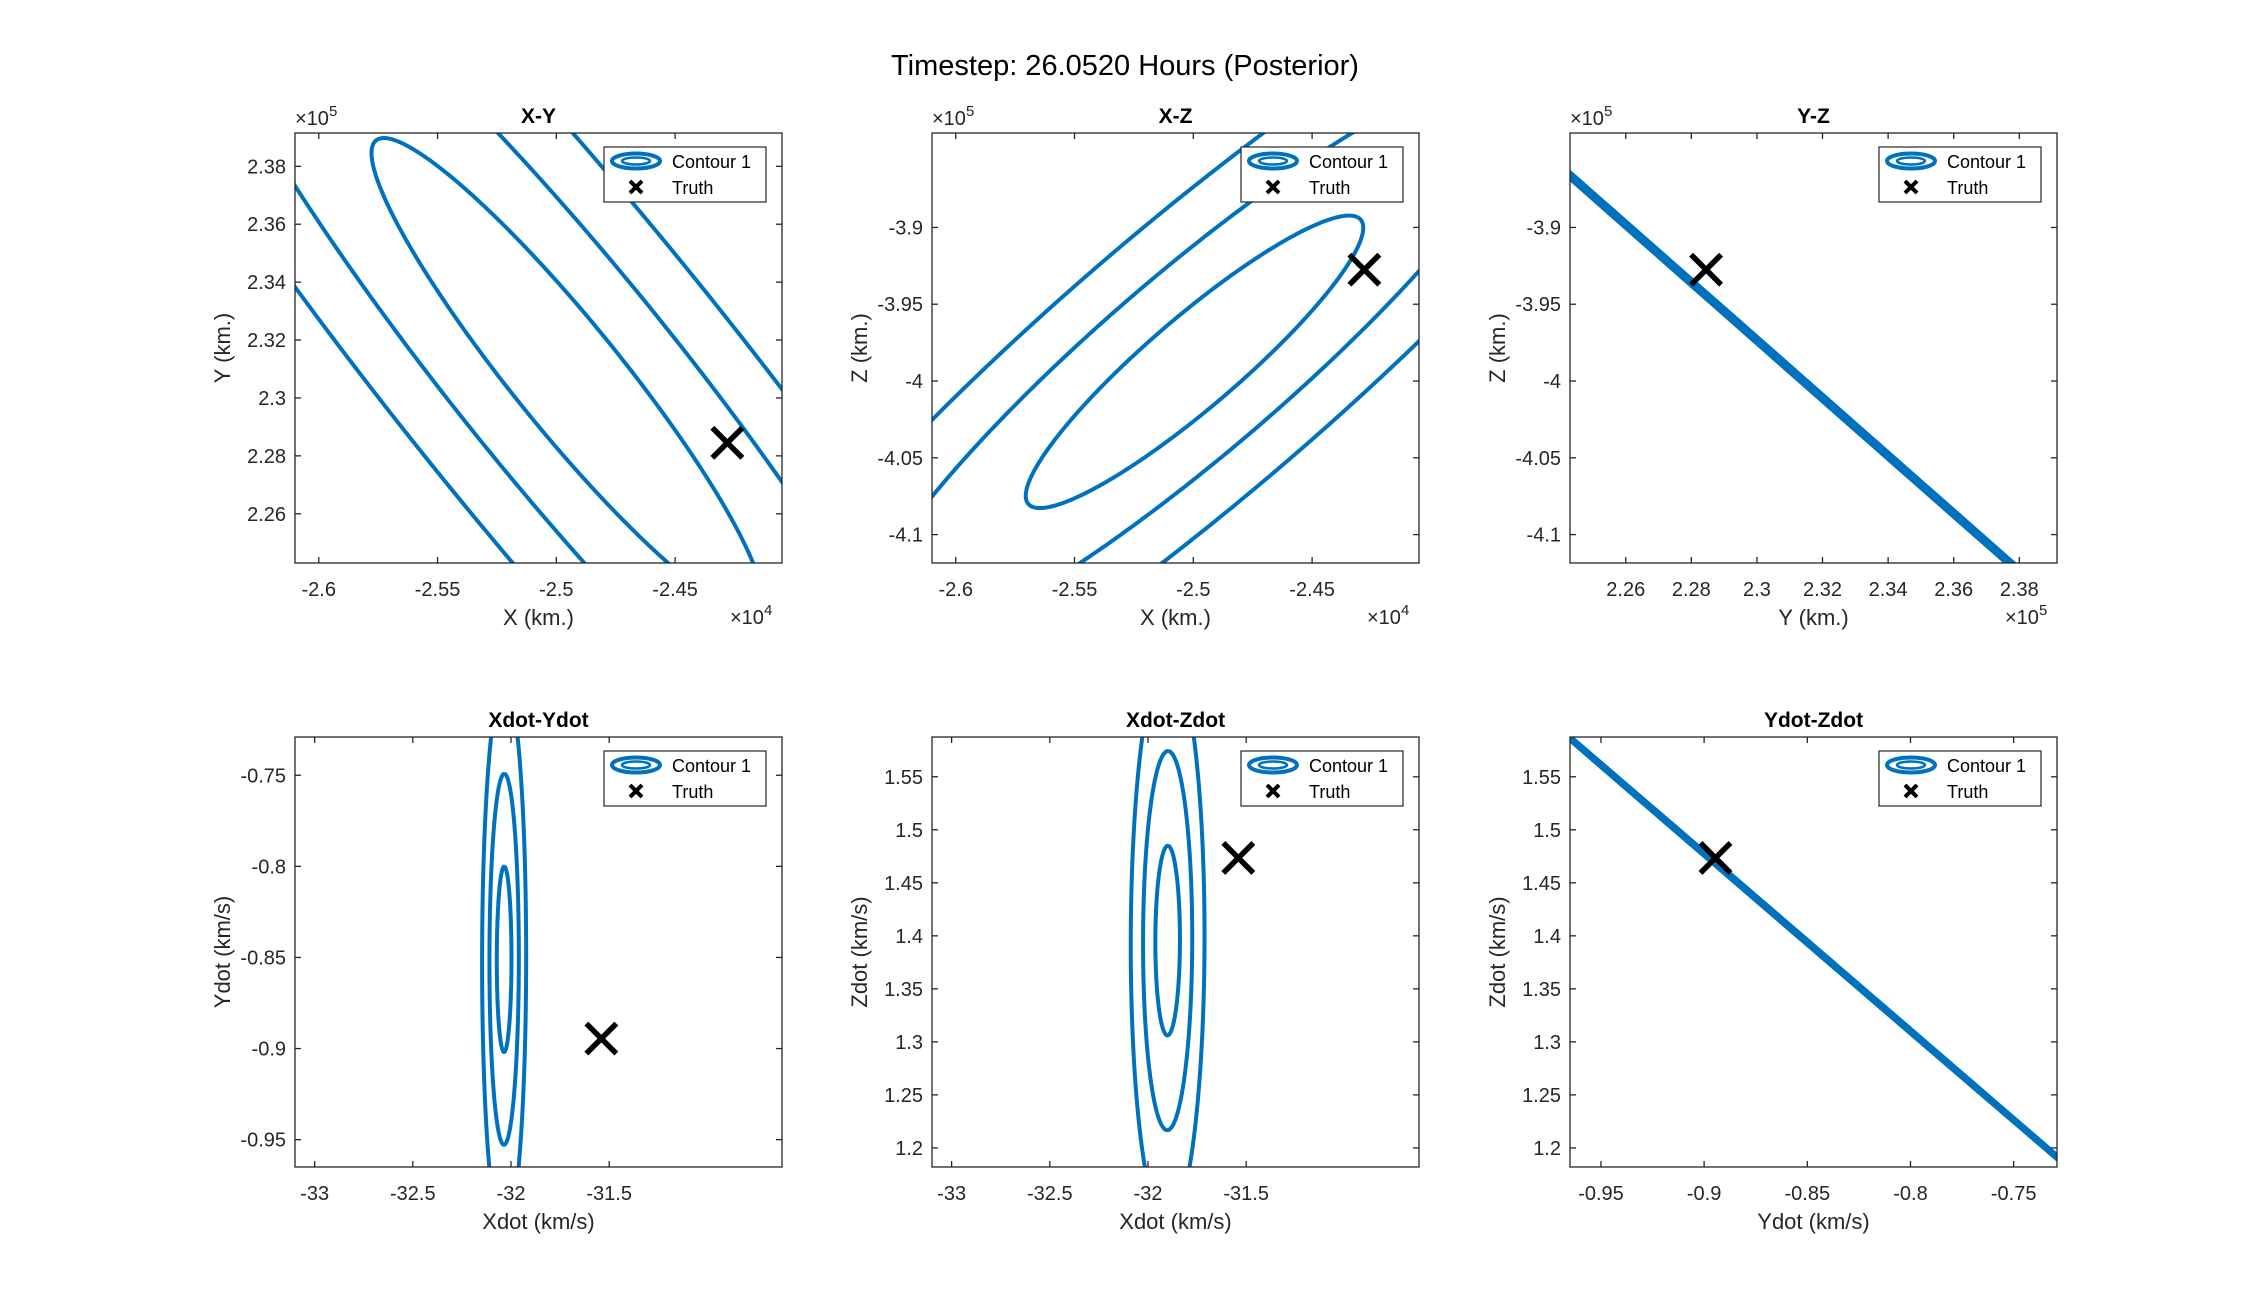  Describe the element at coordinates (903, 1096) in the screenshot. I see `y-tick-label: 1.25` at that location.